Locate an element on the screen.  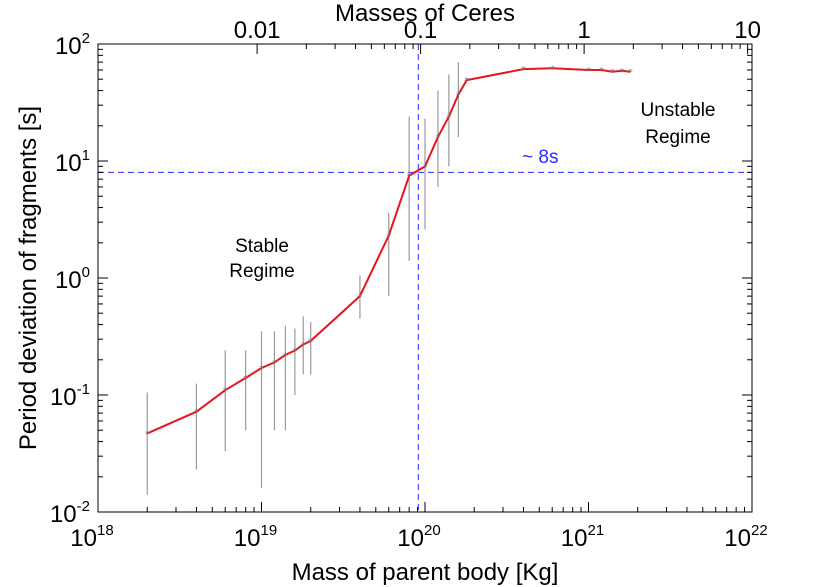
y-tick-label: 10⁻¹ is located at coordinates (70, 396).